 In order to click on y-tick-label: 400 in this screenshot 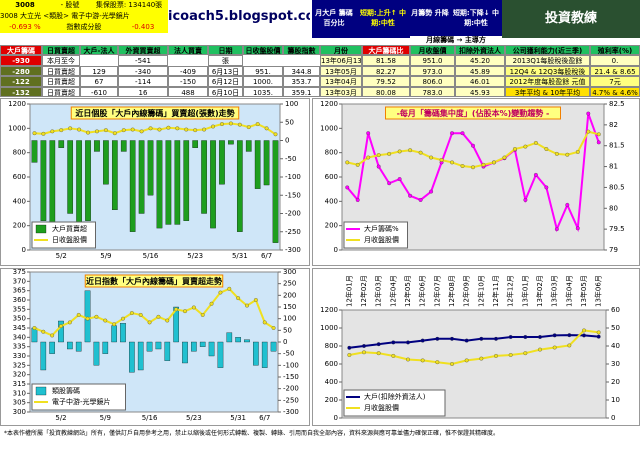, I will do `click(331, 382)`.